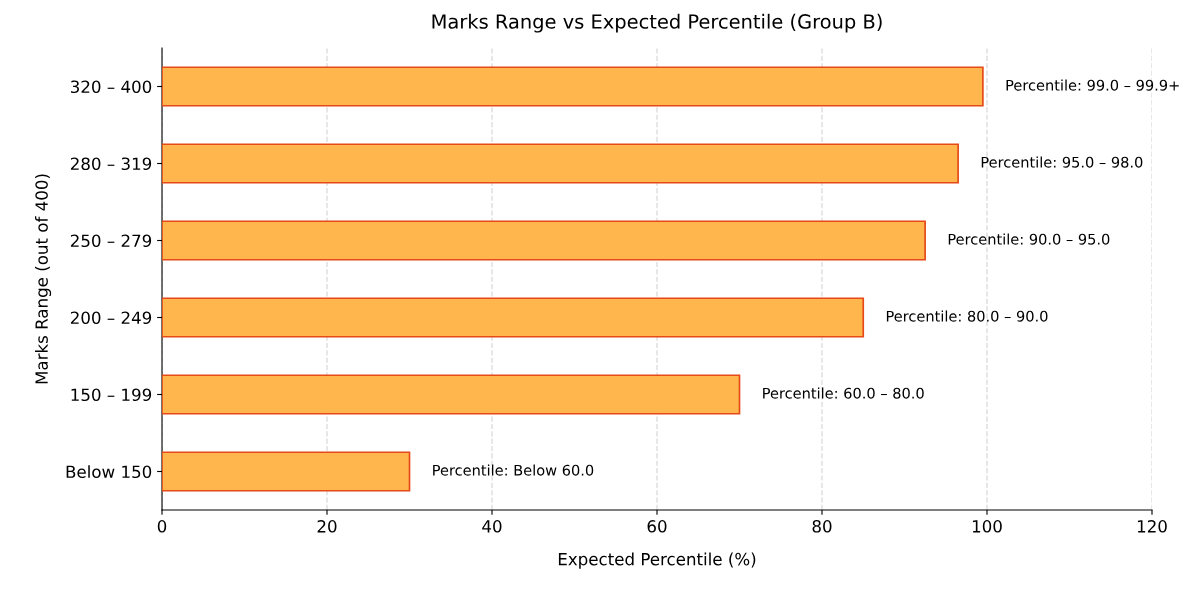 The height and width of the screenshot is (600, 1200). Describe the element at coordinates (657, 560) in the screenshot. I see `x-axis-title: Expected Percentile (%)` at that location.